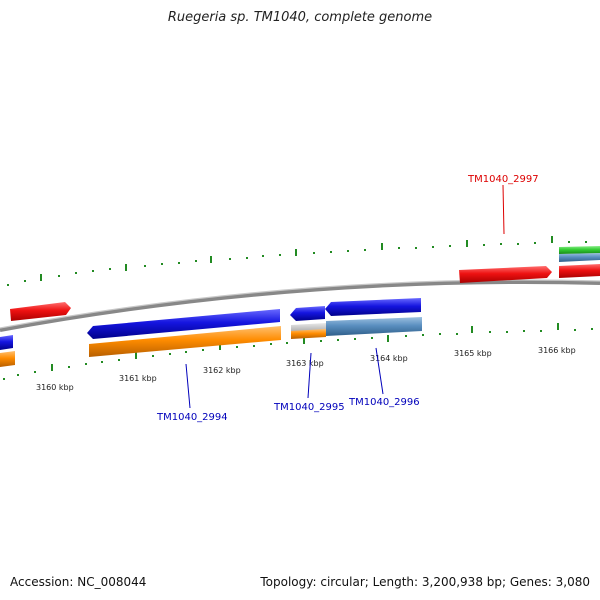  What do you see at coordinates (183, 324) in the screenshot?
I see `reverse-gene-tm1040-2994-blue` at bounding box center [183, 324].